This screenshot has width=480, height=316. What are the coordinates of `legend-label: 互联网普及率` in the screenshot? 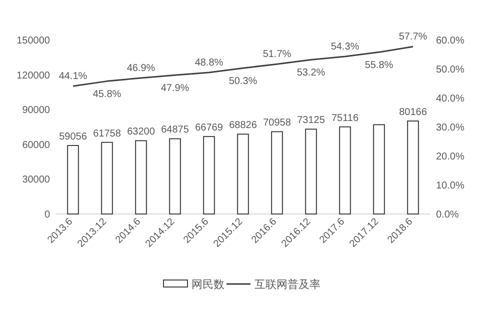 It's located at (287, 284).